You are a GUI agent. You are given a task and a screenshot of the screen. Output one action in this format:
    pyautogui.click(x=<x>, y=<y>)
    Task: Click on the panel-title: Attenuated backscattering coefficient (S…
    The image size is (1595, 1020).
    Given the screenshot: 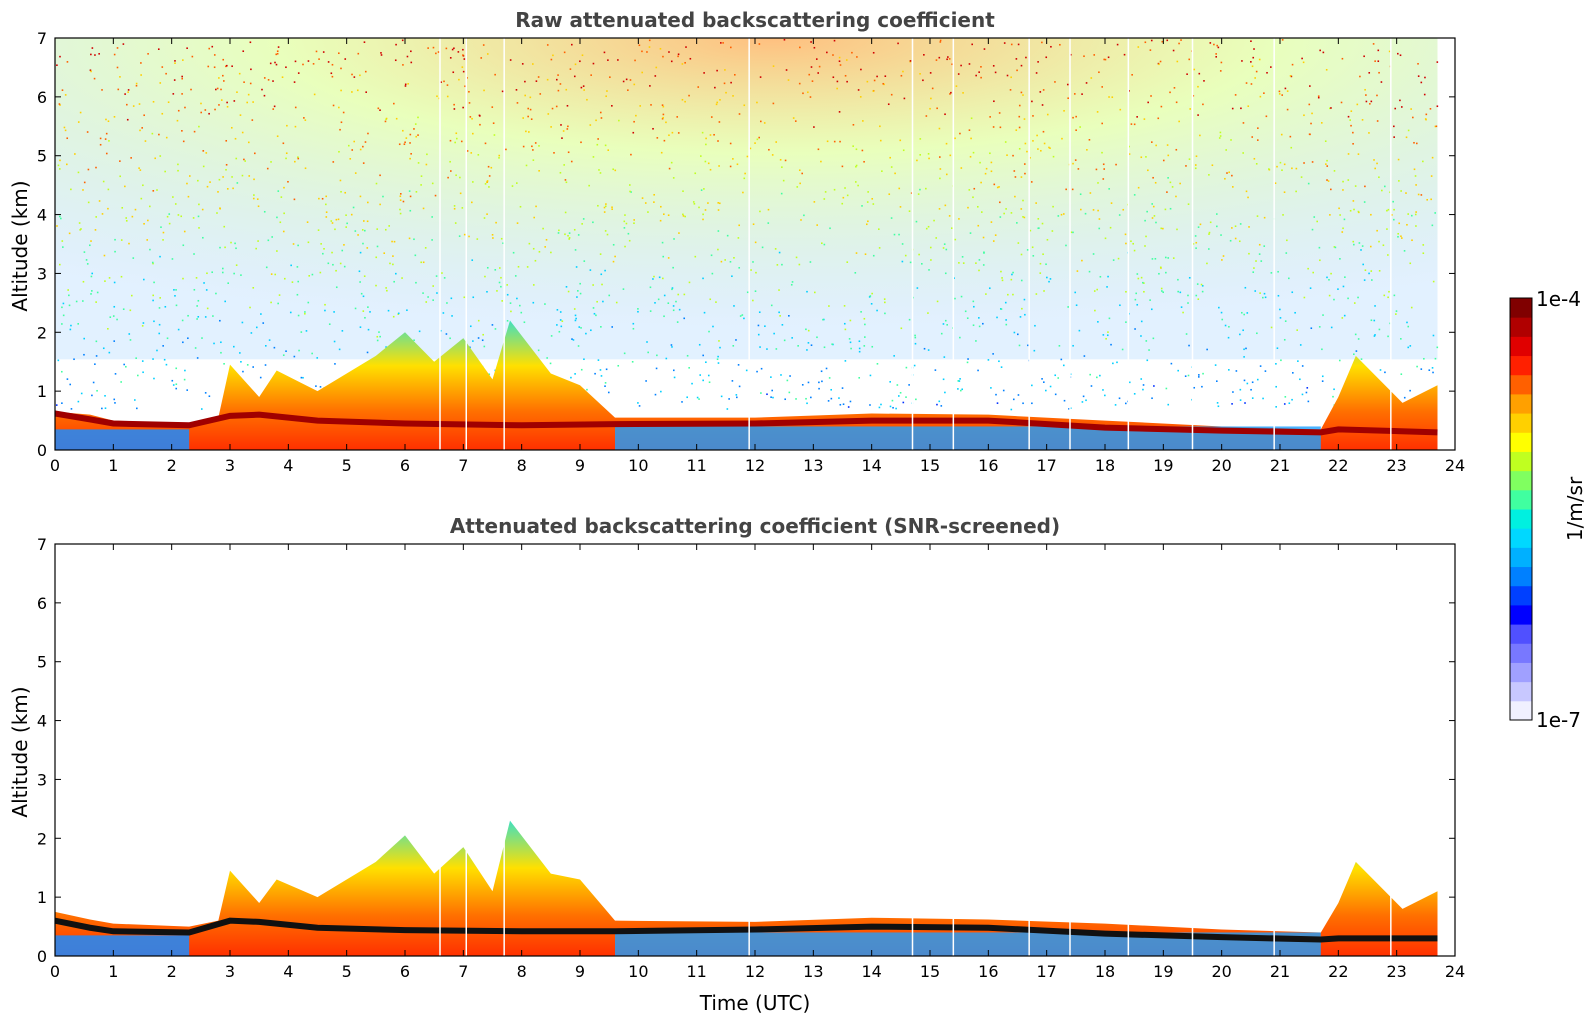 What is the action you would take?
    pyautogui.click(x=755, y=526)
    